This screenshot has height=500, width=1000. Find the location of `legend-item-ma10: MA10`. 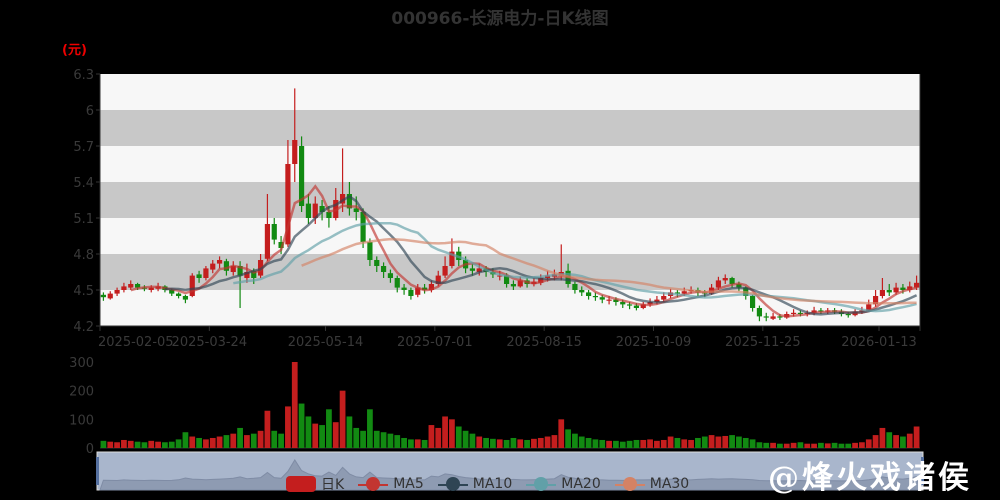

legend-item-ma10: MA10 is located at coordinates (474, 484).